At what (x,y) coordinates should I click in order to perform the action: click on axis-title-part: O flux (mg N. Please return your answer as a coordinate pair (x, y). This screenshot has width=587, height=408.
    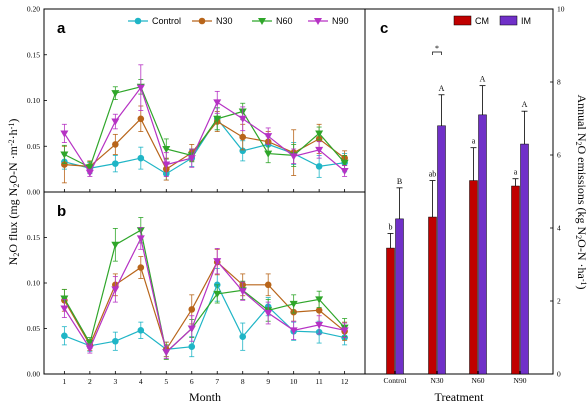
    Looking at the image, I should click on (13, 219).